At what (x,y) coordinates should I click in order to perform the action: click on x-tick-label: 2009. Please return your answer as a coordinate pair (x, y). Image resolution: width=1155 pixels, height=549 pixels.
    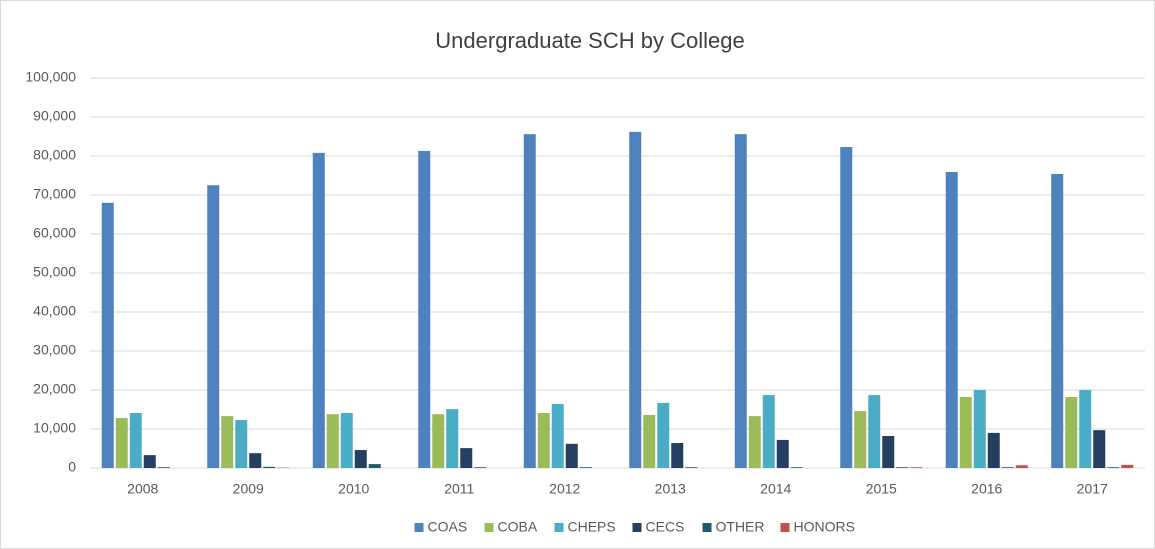
    Looking at the image, I should click on (248, 489).